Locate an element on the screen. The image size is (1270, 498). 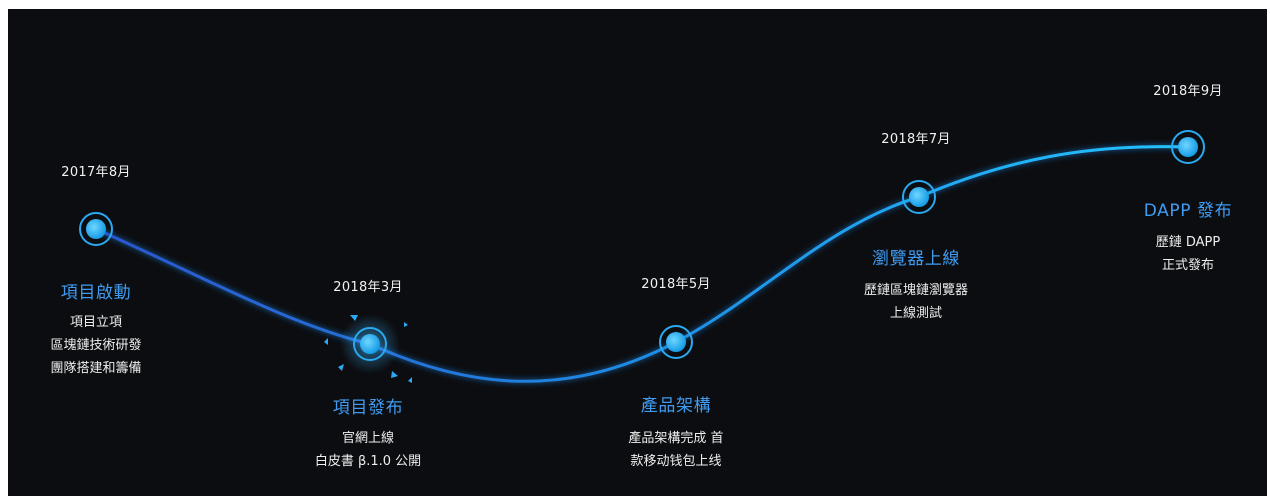
milestone-2-line-2: 白皮書 β.1.0 公開 is located at coordinates (368, 461).